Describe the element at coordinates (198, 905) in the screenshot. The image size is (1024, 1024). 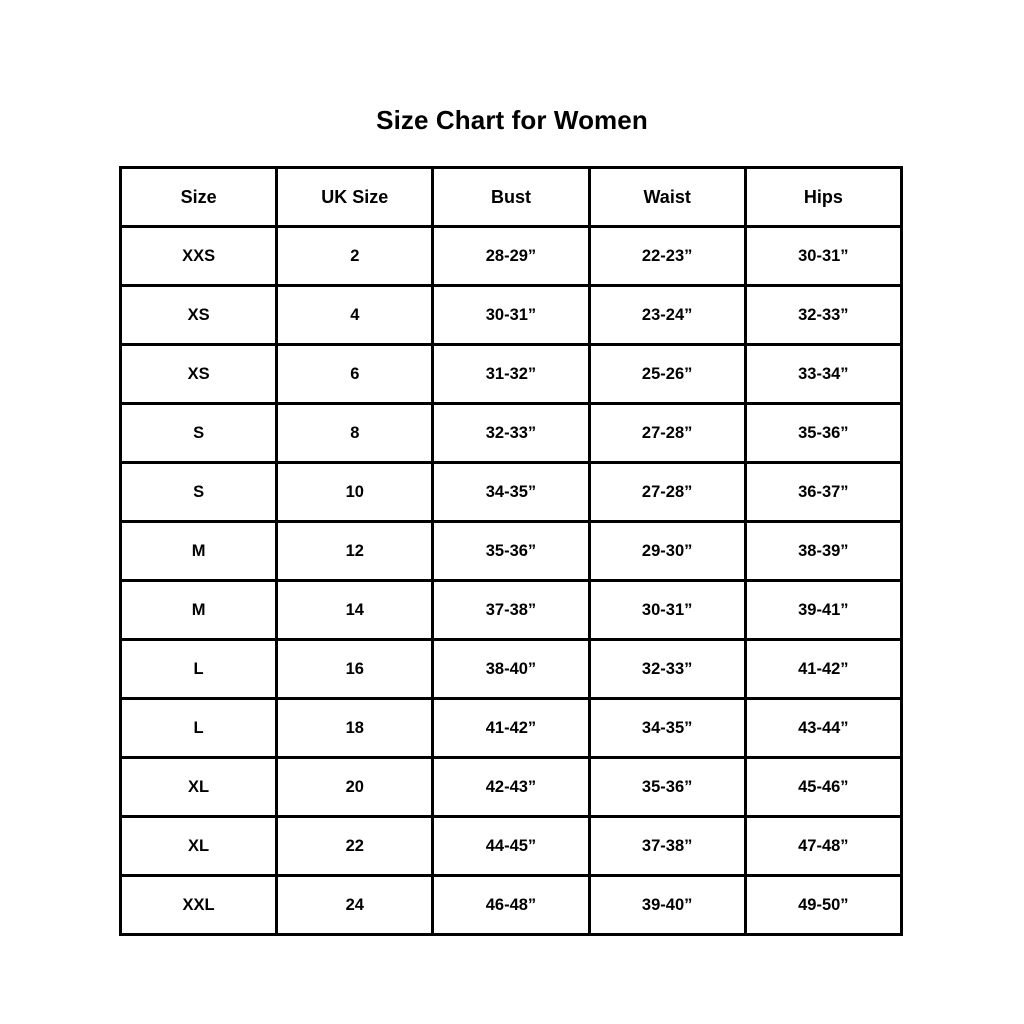
I see `cell-size: XXL` at that location.